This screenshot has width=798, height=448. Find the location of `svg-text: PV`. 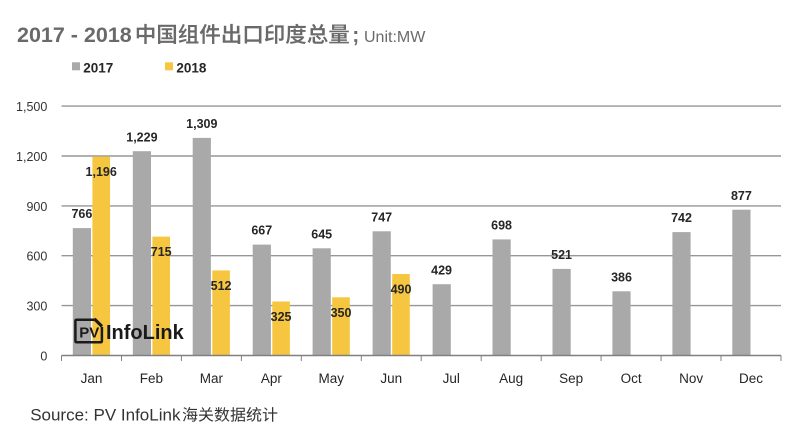

svg-text: PV is located at coordinates (89, 333).